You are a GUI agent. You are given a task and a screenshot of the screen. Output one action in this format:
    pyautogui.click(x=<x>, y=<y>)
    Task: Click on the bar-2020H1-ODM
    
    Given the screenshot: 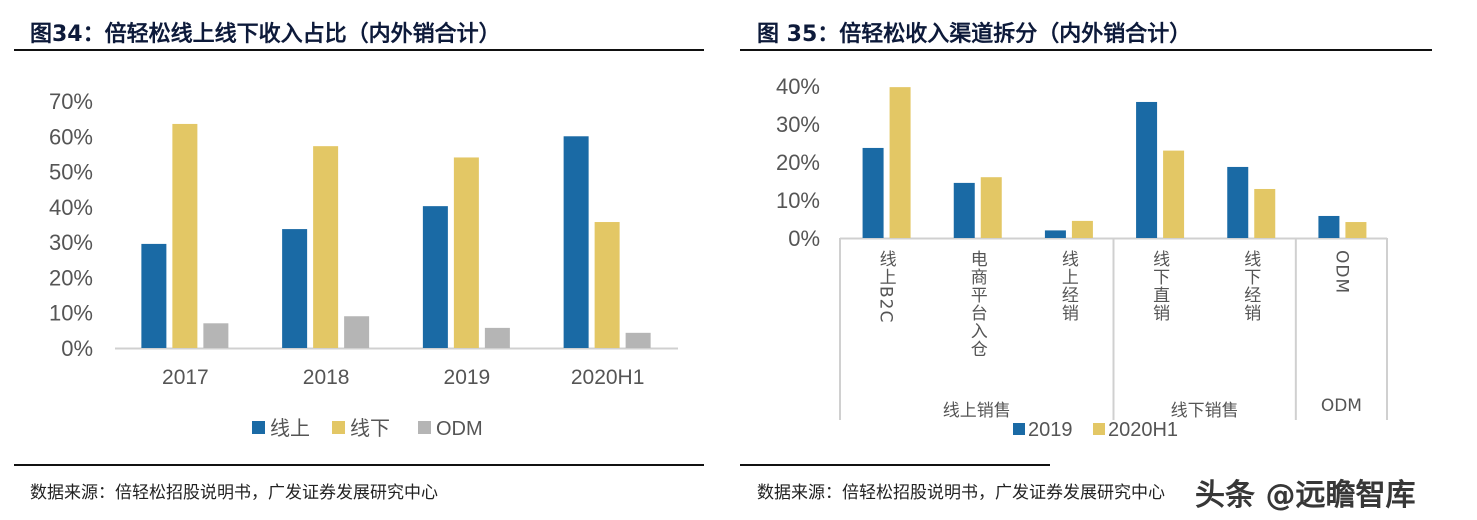 What is the action you would take?
    pyautogui.click(x=1356, y=230)
    